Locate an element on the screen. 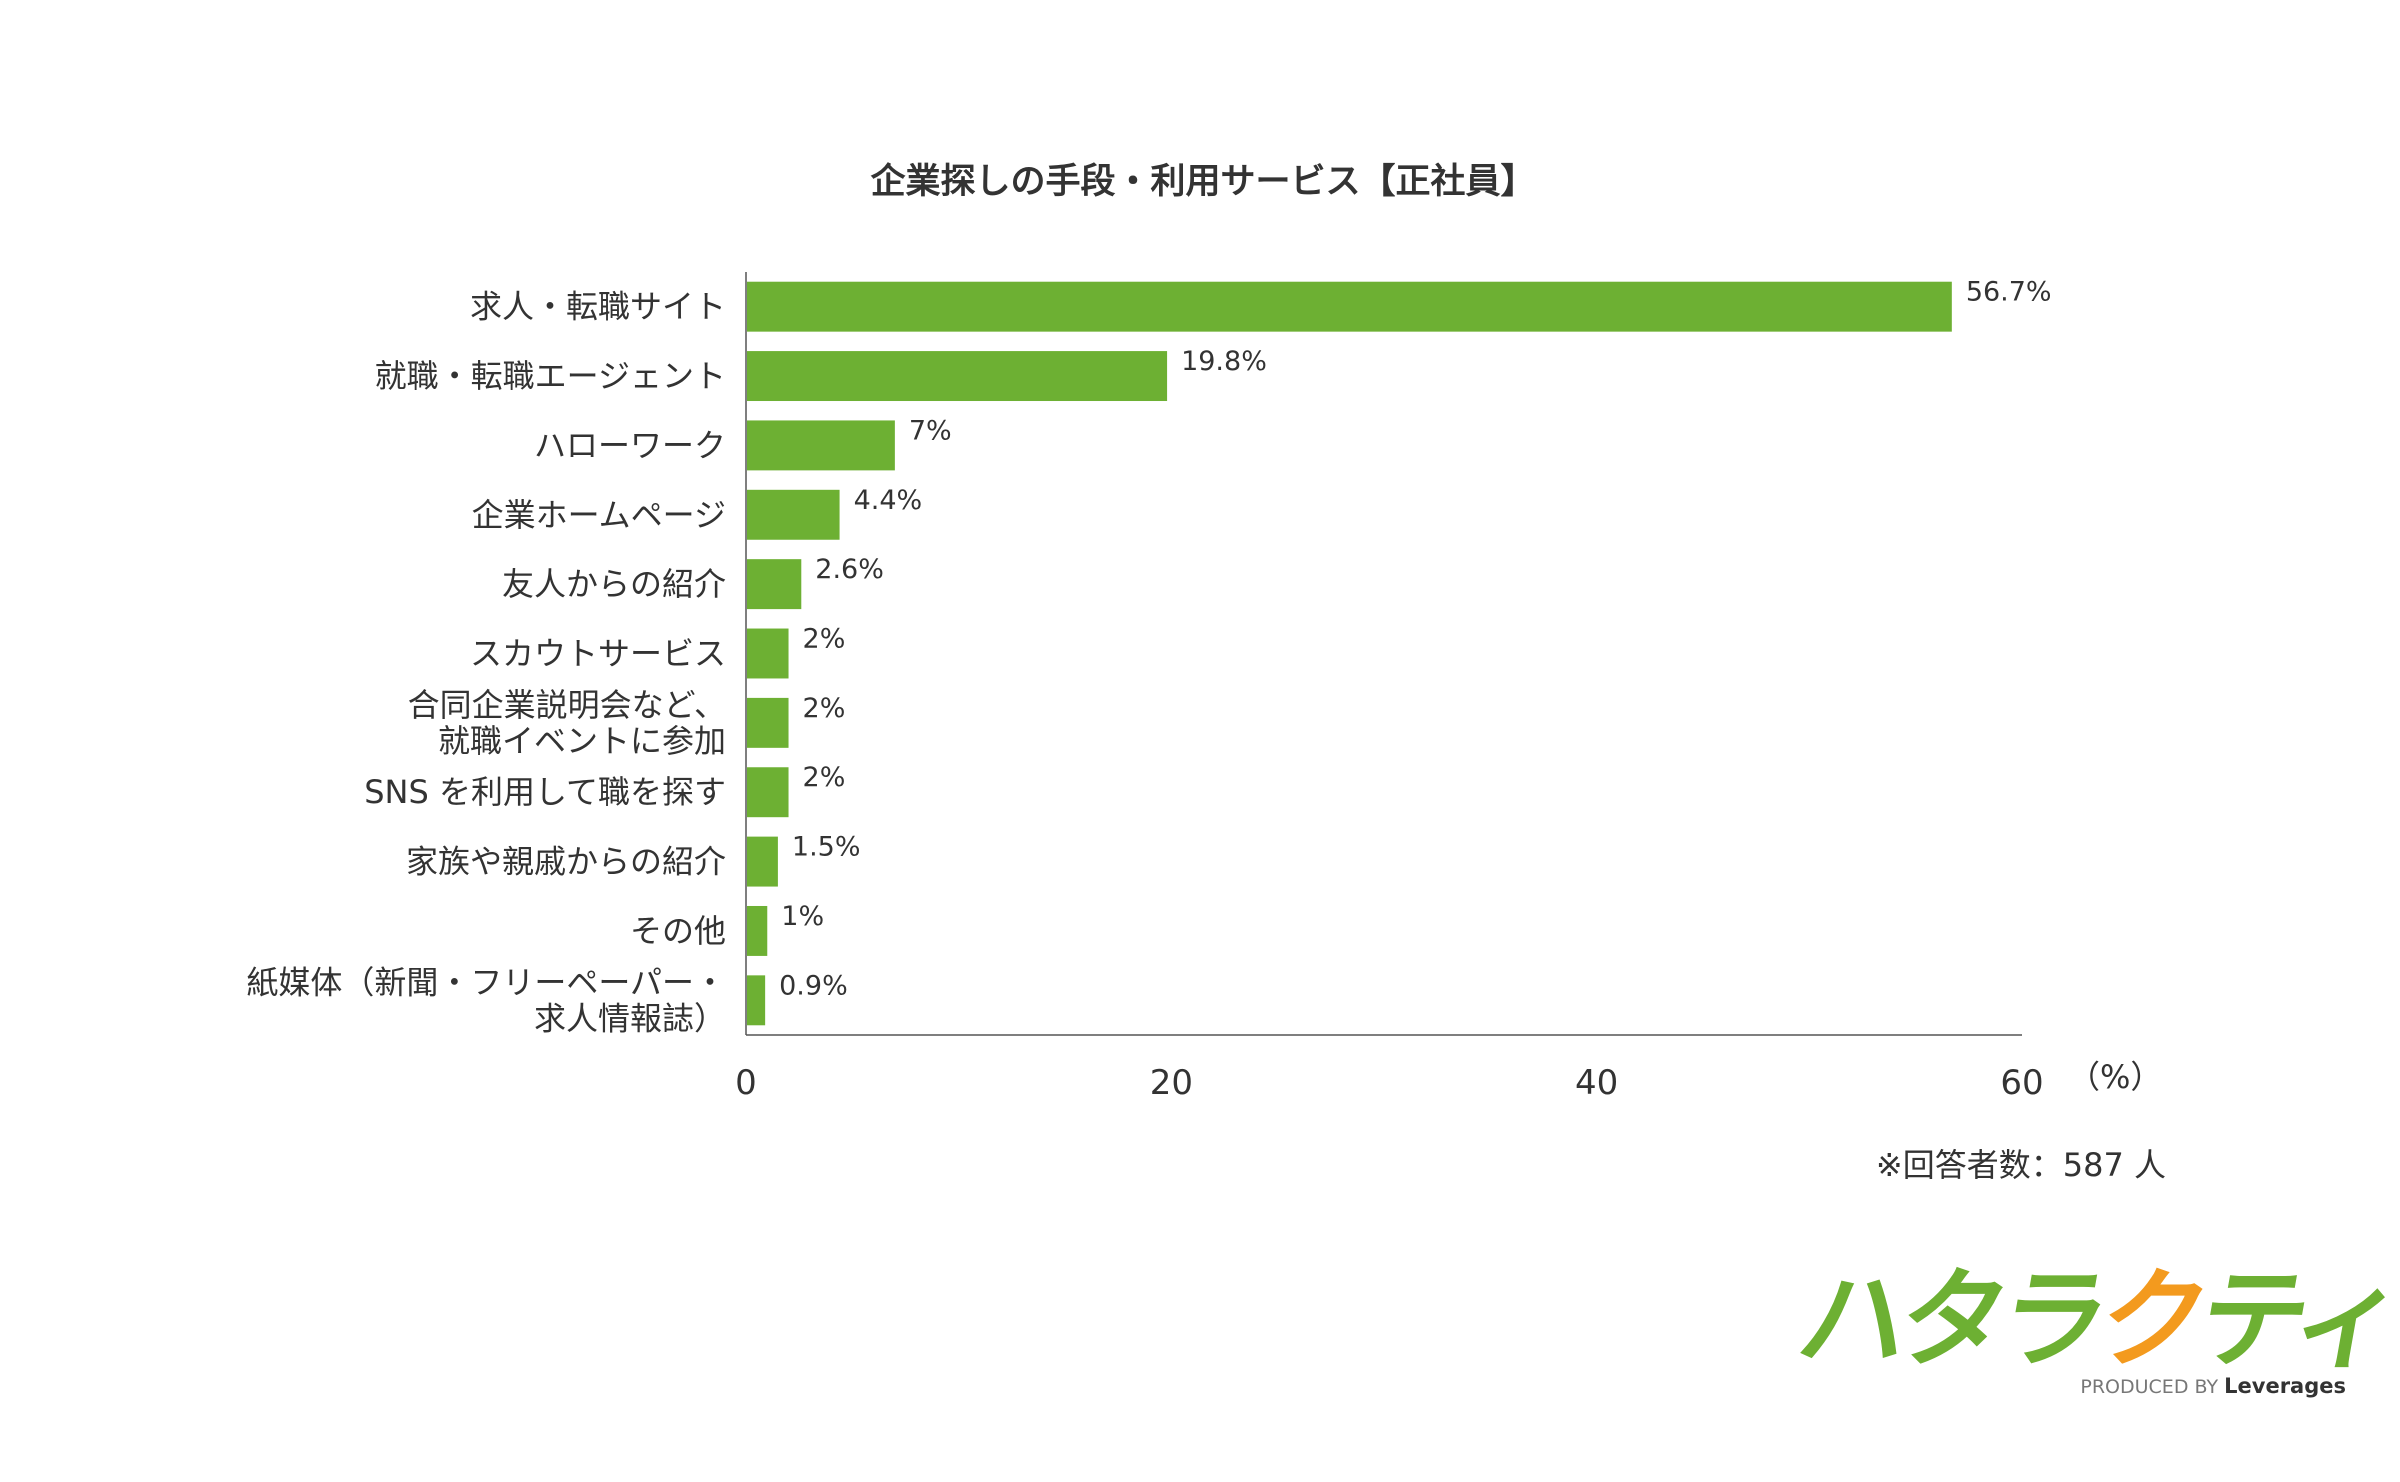 The height and width of the screenshot is (1482, 2400). category-label-1-line-0: 就職・転職エージェント is located at coordinates (550, 376).